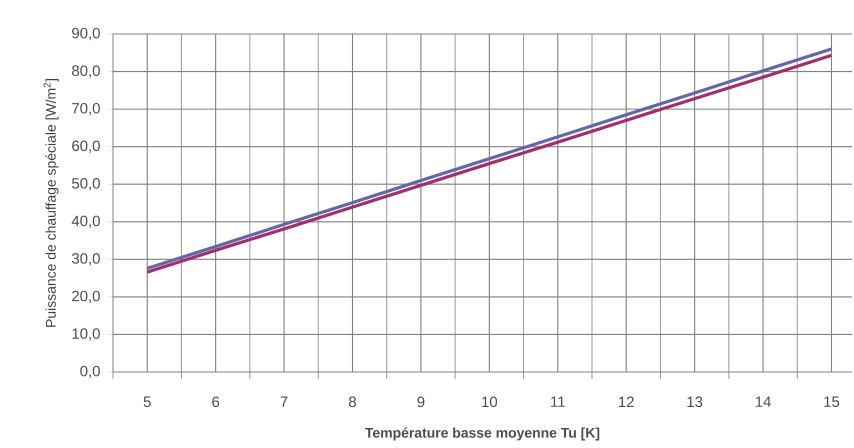 This screenshot has height=448, width=854. Describe the element at coordinates (216, 402) in the screenshot. I see `x-tick-label: 6` at that location.